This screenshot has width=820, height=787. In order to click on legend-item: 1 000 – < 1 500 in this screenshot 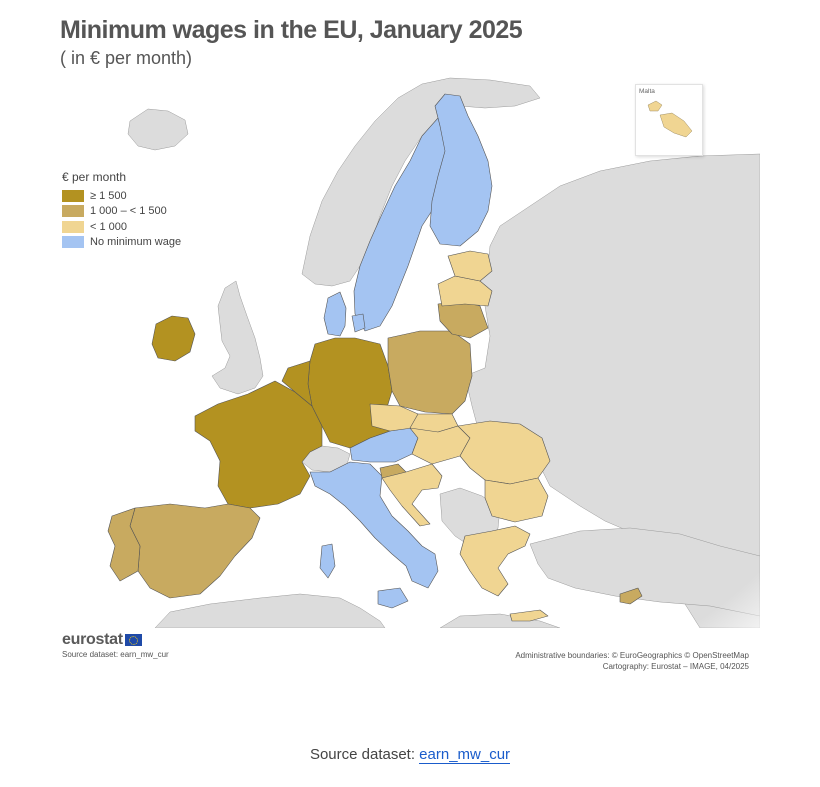, I will do `click(121, 212)`.